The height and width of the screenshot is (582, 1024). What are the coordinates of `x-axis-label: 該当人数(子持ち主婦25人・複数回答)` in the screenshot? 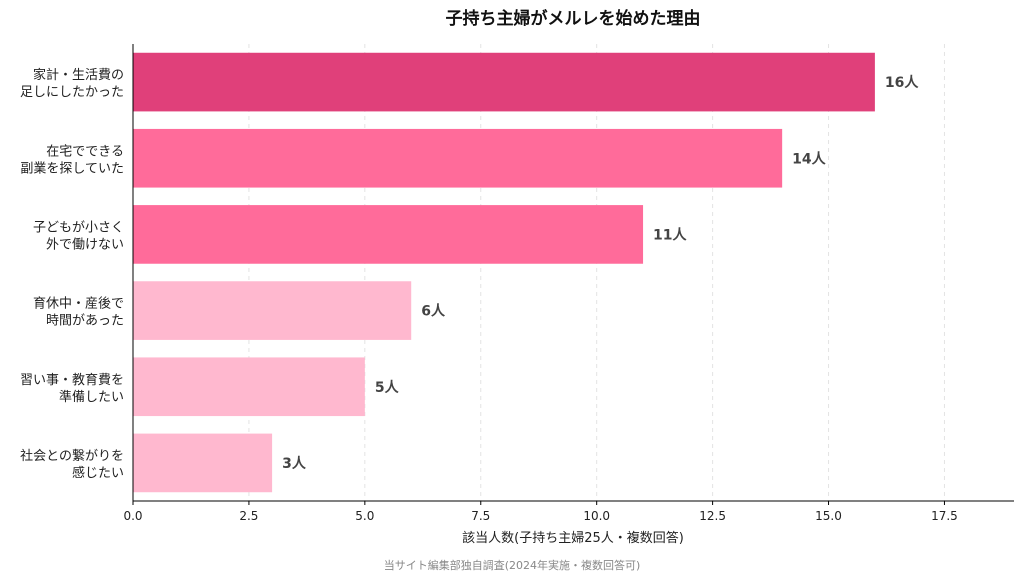 It's located at (573, 538).